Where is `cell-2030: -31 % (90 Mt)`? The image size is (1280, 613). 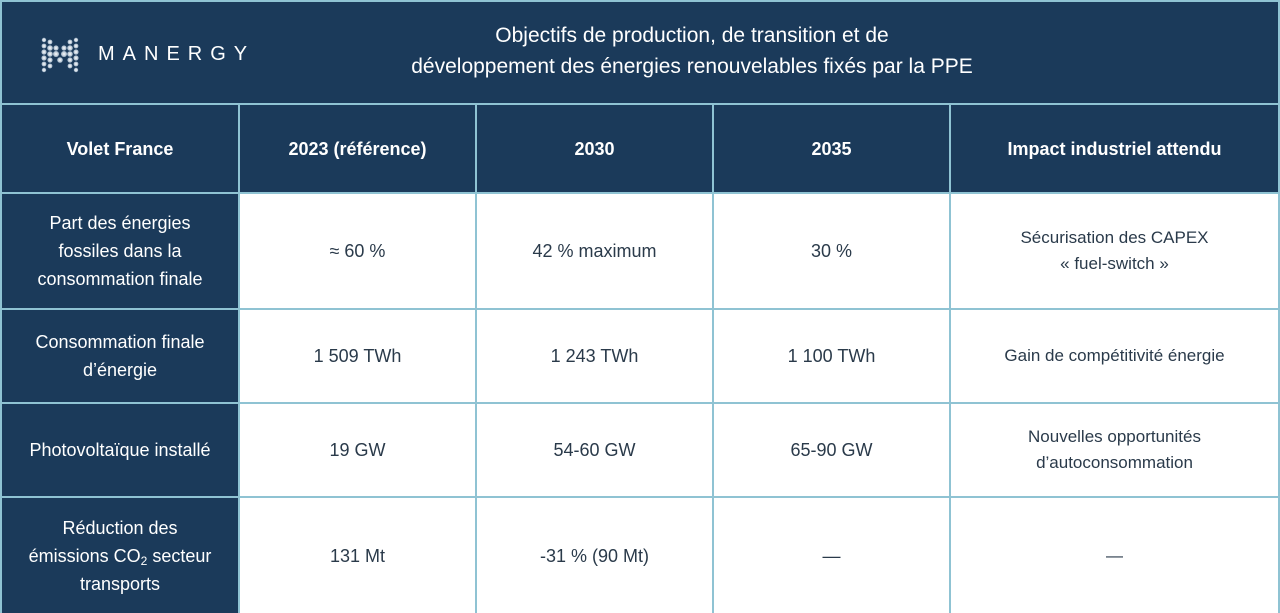 cell-2030: -31 % (90 Mt) is located at coordinates (594, 554).